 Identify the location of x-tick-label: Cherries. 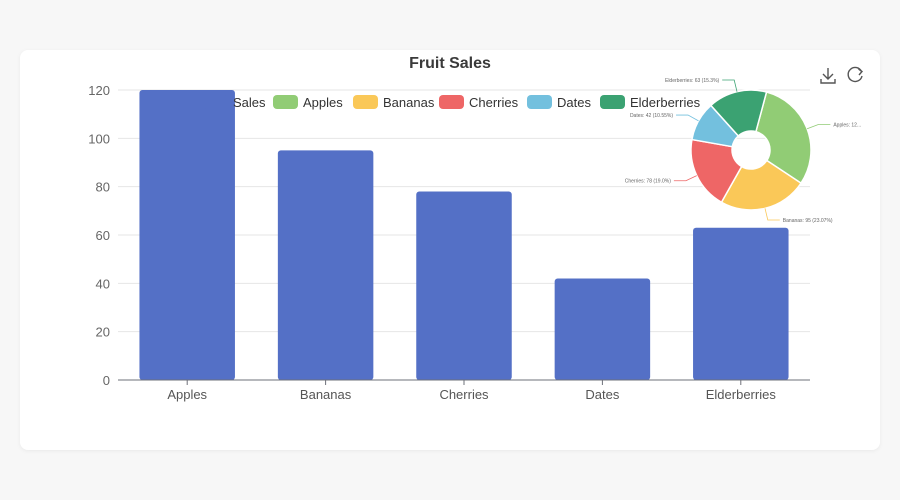
(464, 394).